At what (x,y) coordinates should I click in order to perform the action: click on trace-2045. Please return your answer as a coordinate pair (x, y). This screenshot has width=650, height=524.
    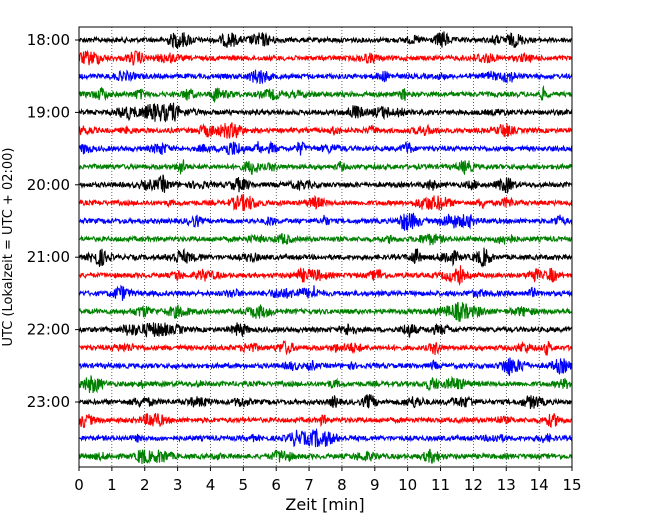
    Looking at the image, I should click on (325, 239).